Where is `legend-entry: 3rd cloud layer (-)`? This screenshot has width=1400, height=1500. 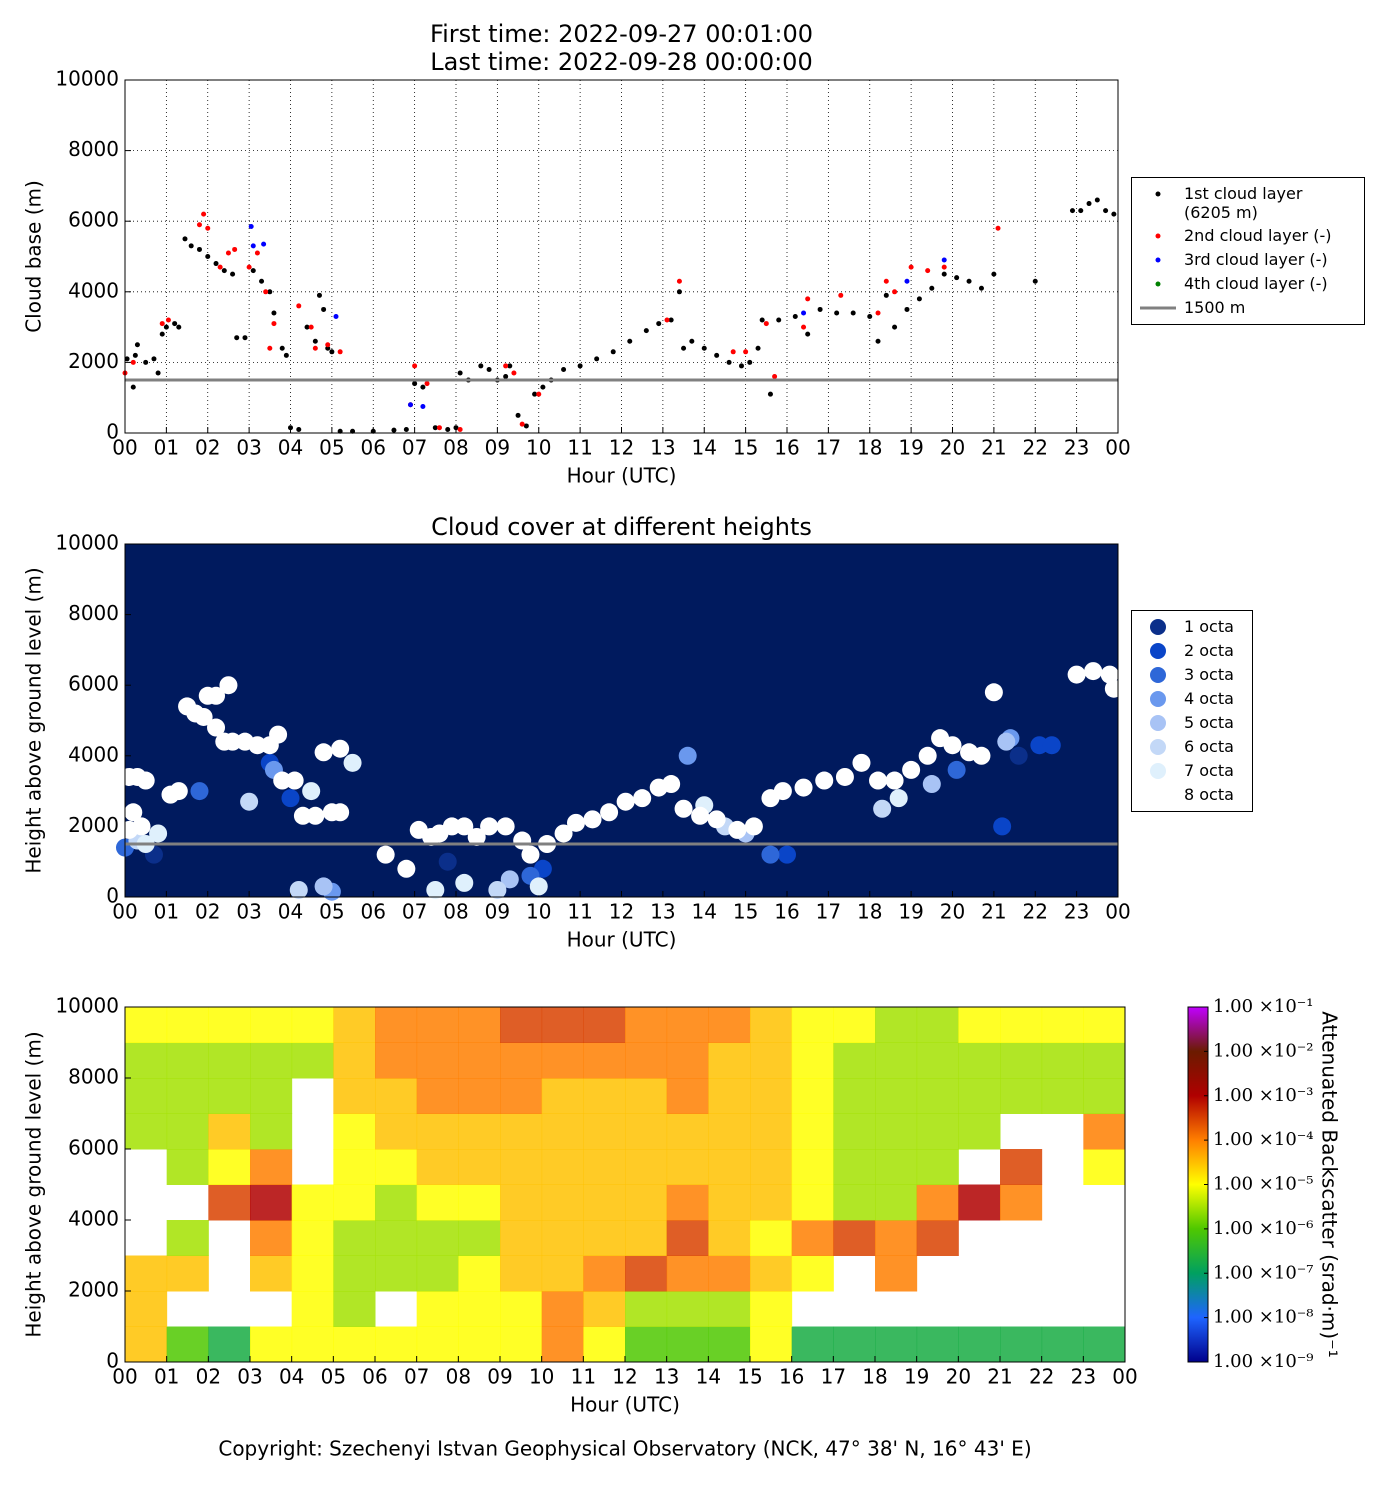
legend-entry: 3rd cloud layer (-) is located at coordinates (1248, 260).